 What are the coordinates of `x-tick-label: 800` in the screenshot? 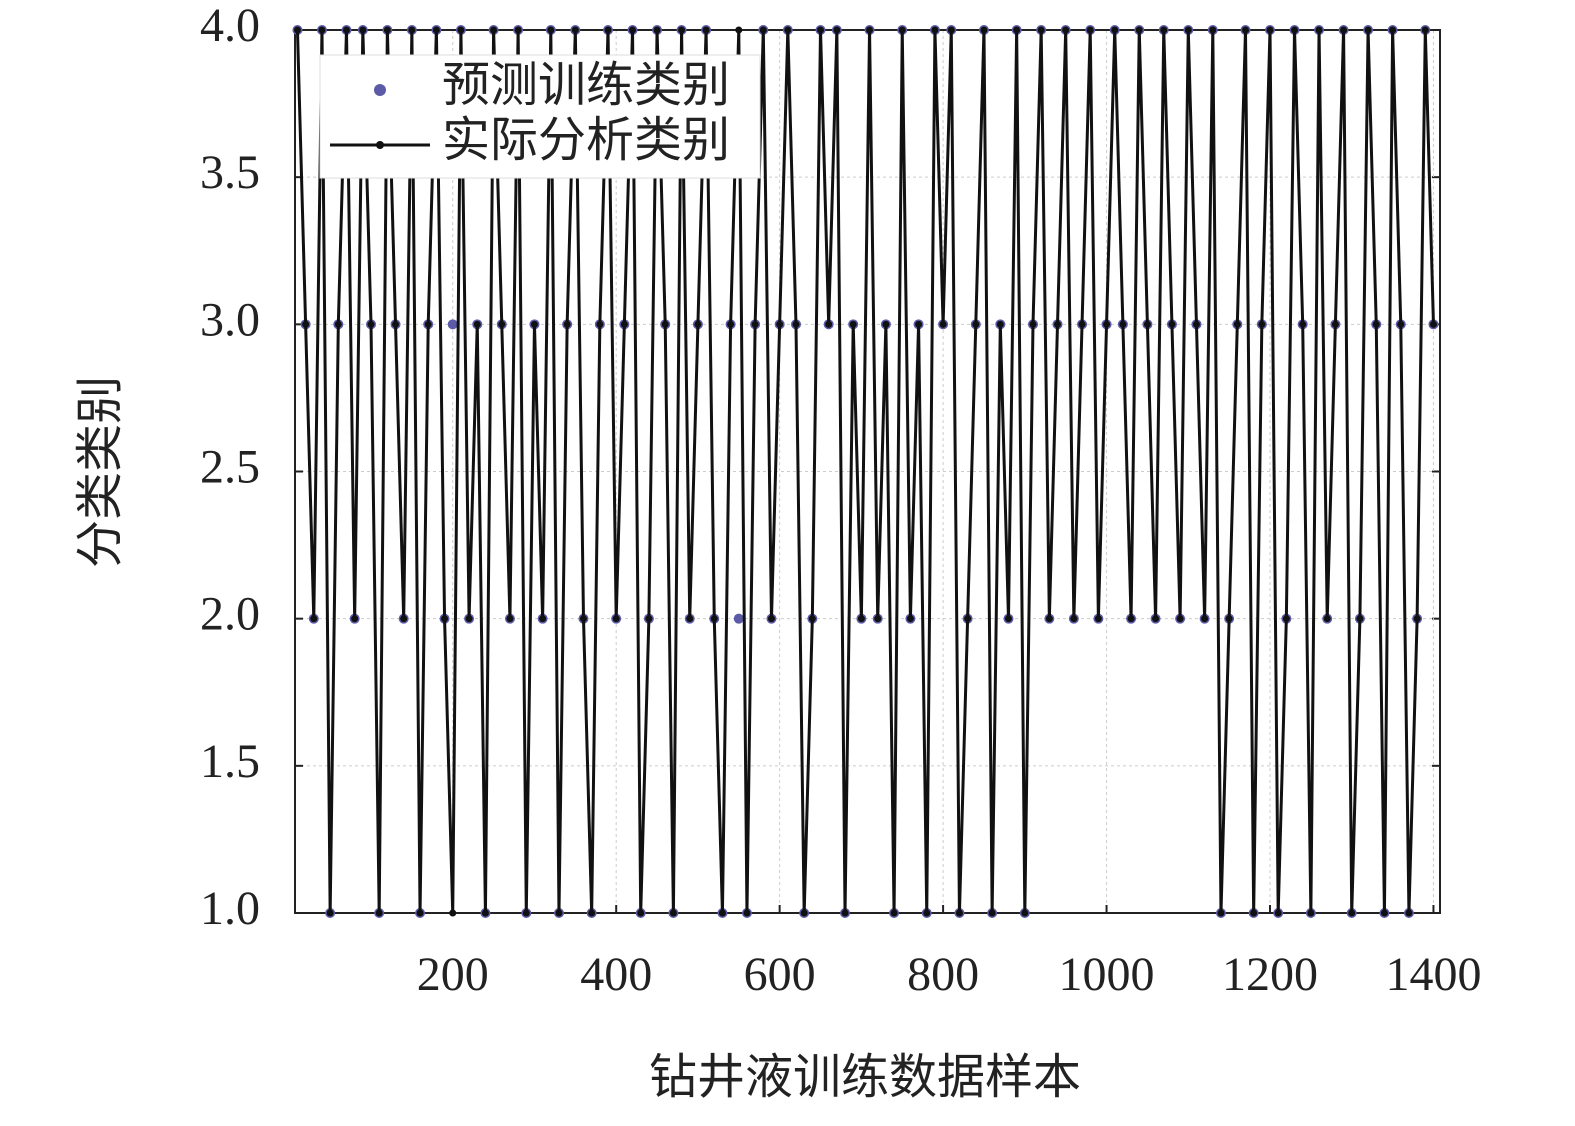 It's located at (943, 974).